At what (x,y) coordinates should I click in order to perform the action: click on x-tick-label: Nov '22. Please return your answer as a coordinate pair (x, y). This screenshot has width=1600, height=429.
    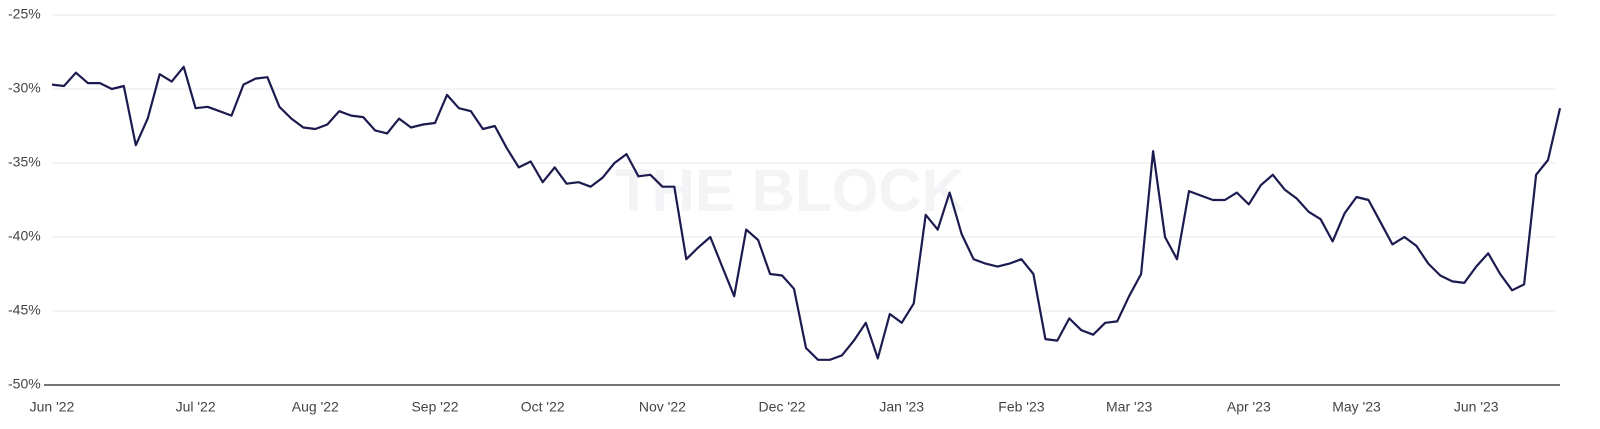
    Looking at the image, I should click on (662, 407).